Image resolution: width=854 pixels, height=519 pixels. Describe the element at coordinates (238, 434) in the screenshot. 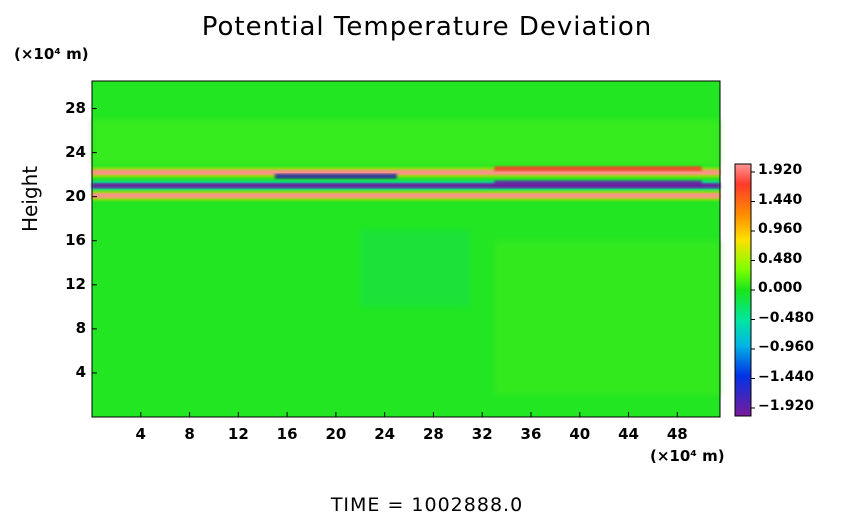

I see `x-tick-label: 12` at that location.